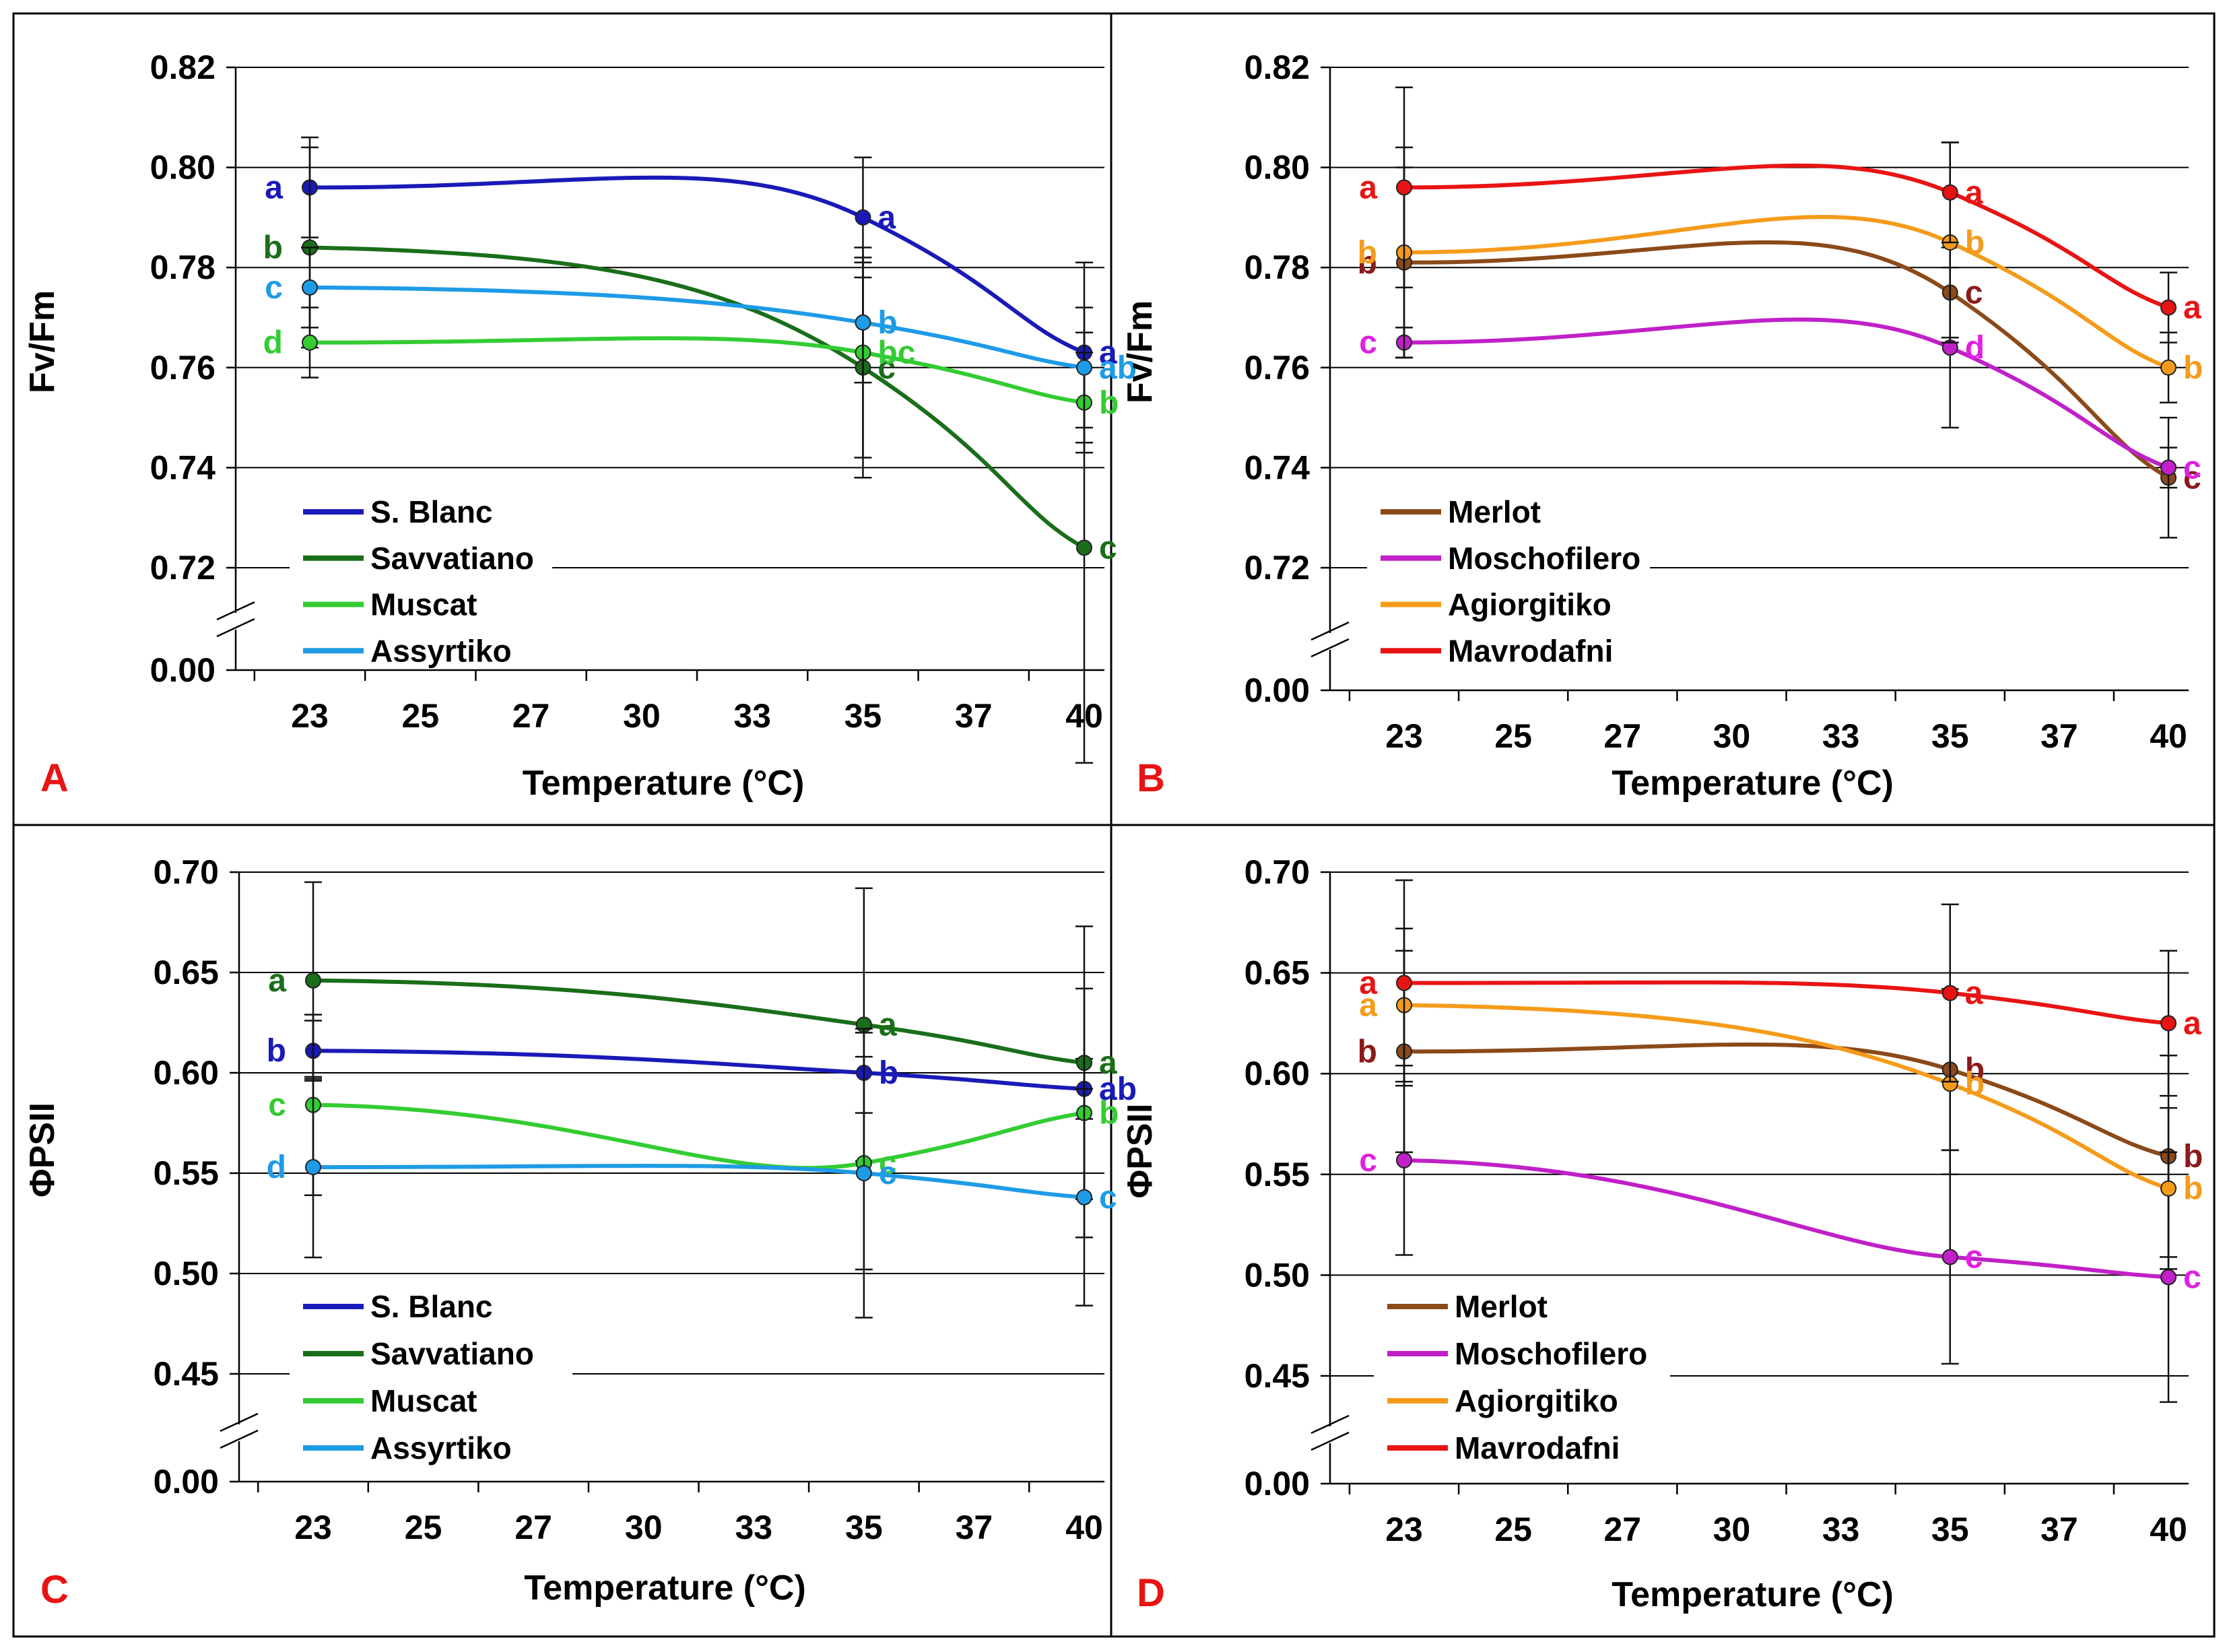  Describe the element at coordinates (1277, 1174) in the screenshot. I see `y-tick-label: 0.55` at that location.